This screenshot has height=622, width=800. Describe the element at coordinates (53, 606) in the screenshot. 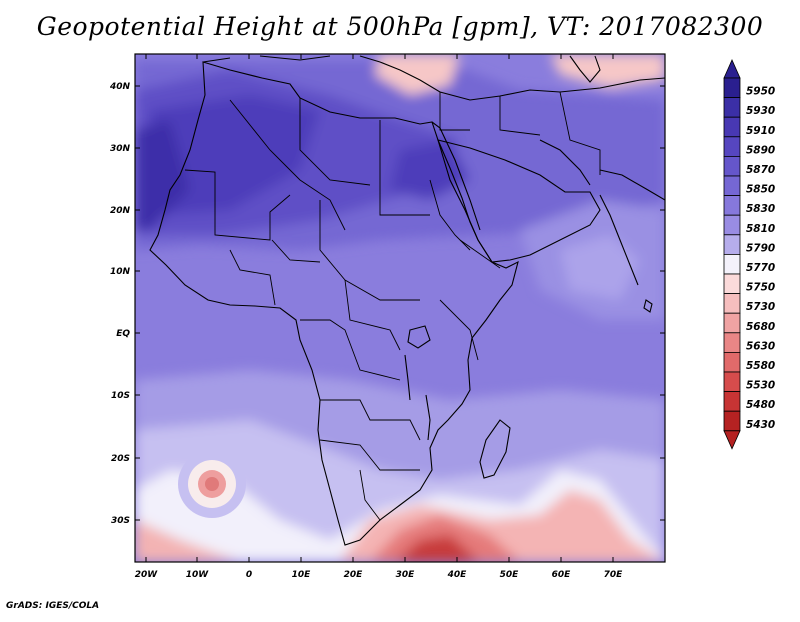

I see `footer-credit: GrADS: IGES/COLA` at that location.